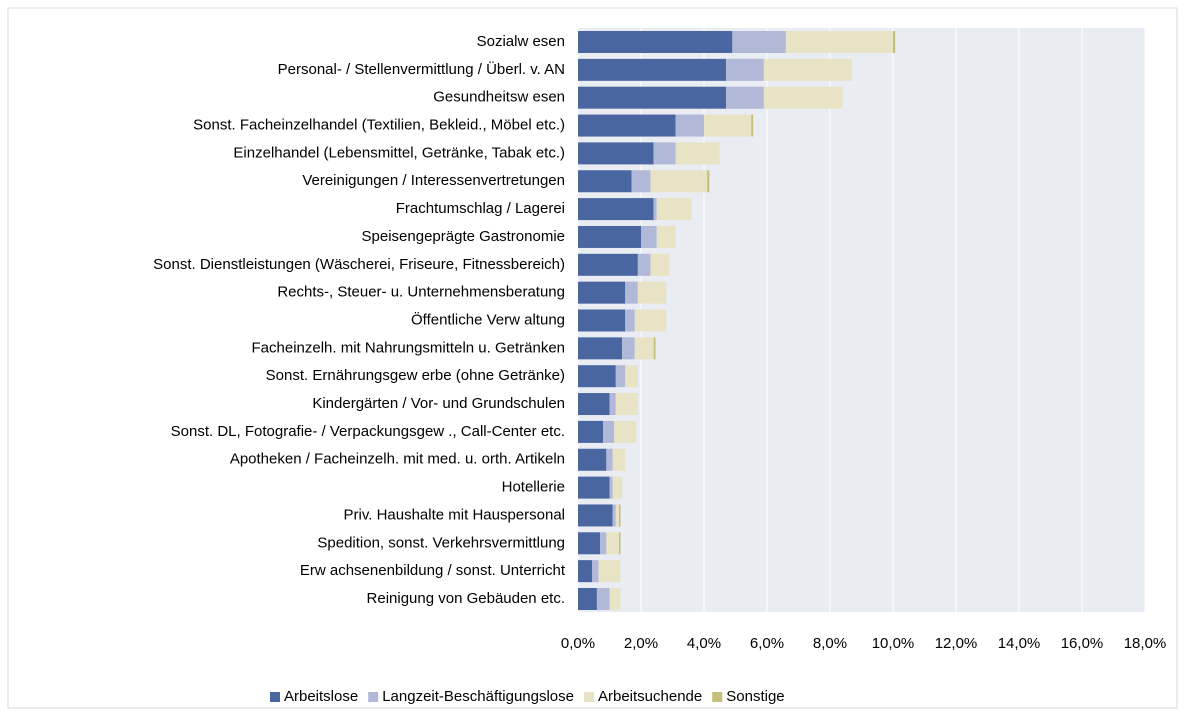  I want to click on x-tick-label: 2,0%, so click(641, 643).